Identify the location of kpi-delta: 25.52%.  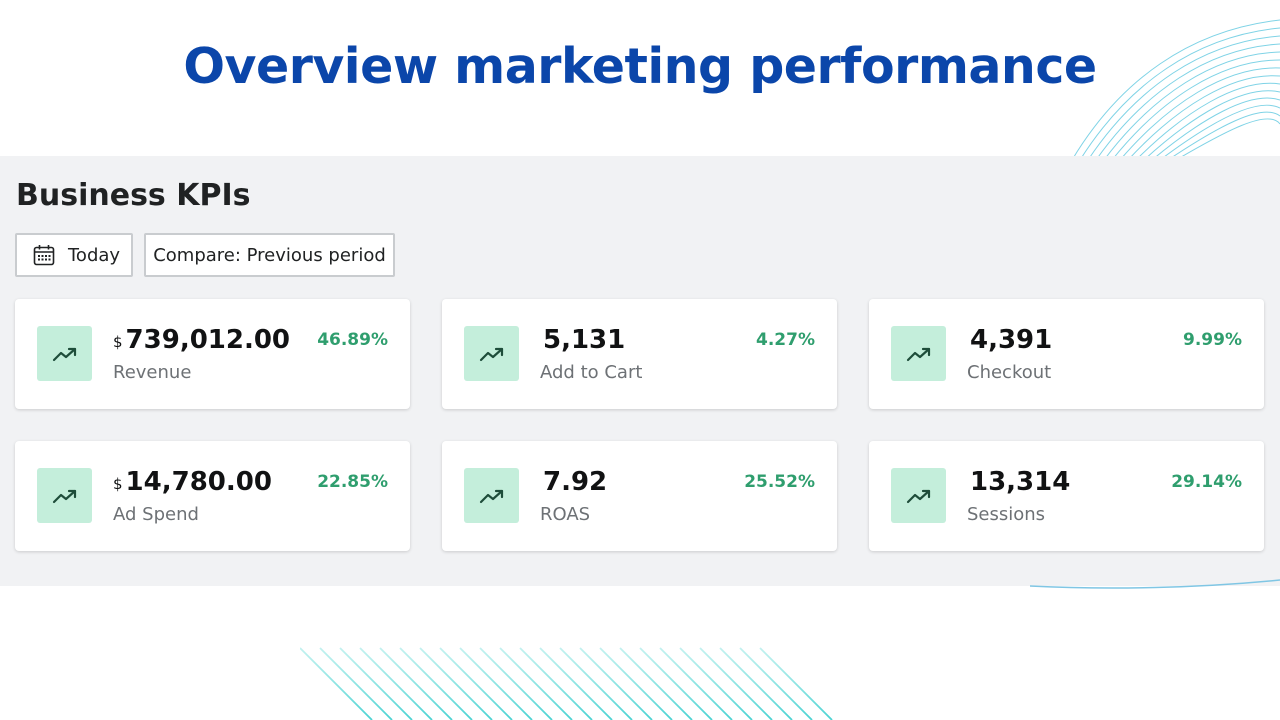
(779, 482).